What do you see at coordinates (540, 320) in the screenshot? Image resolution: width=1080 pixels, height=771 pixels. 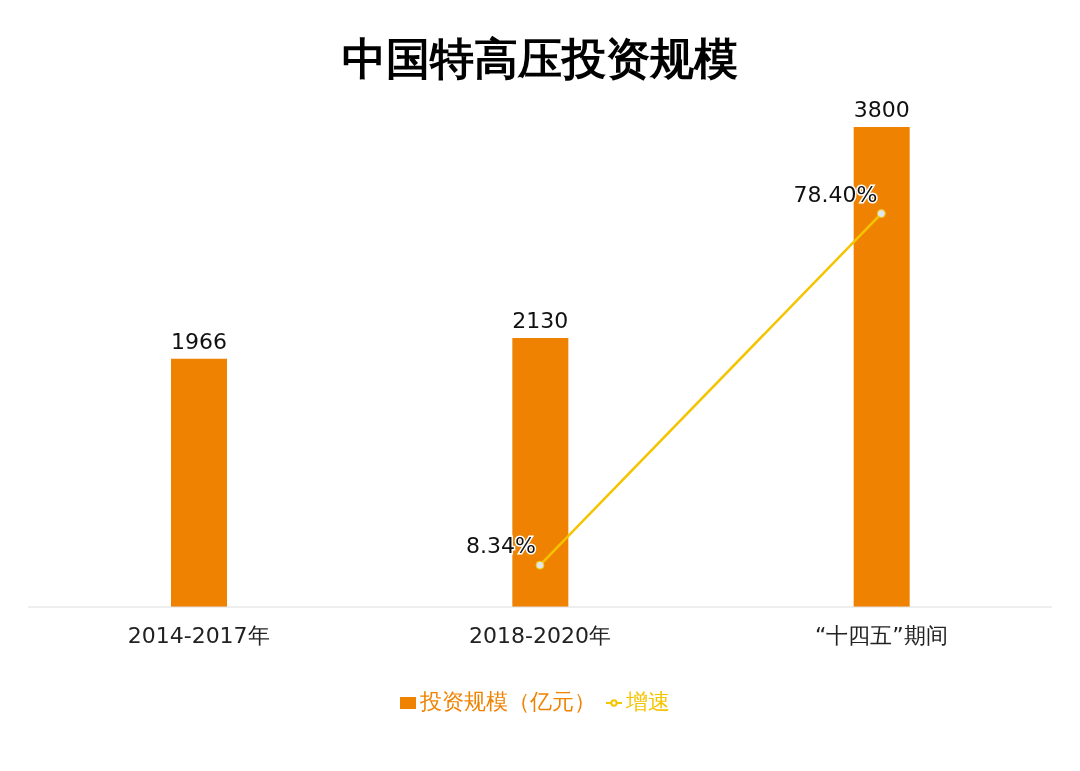 I see `data-label: 2130` at bounding box center [540, 320].